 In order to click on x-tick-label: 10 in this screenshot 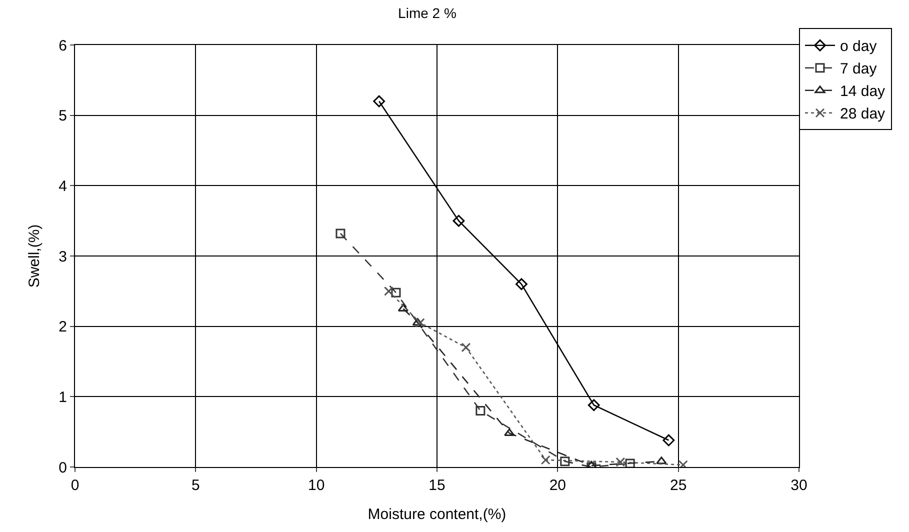, I will do `click(316, 485)`.